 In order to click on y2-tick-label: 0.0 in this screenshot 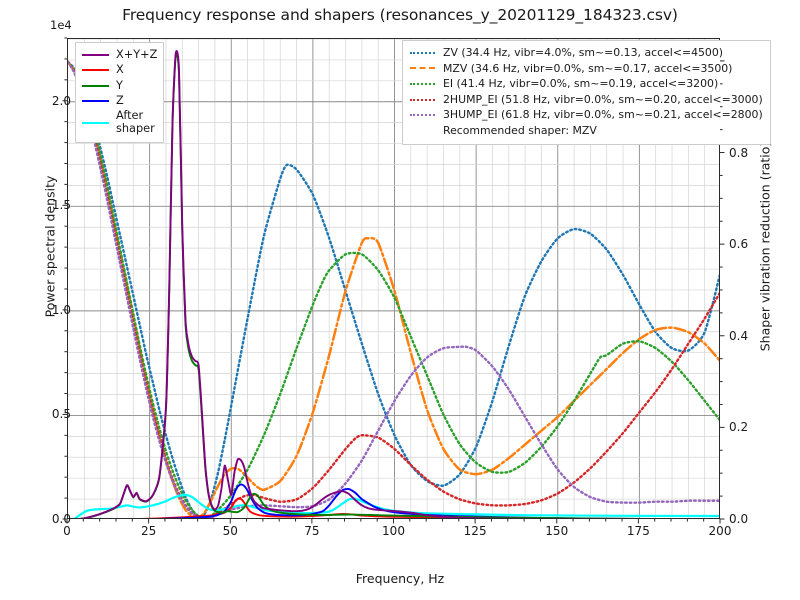, I will do `click(739, 519)`.